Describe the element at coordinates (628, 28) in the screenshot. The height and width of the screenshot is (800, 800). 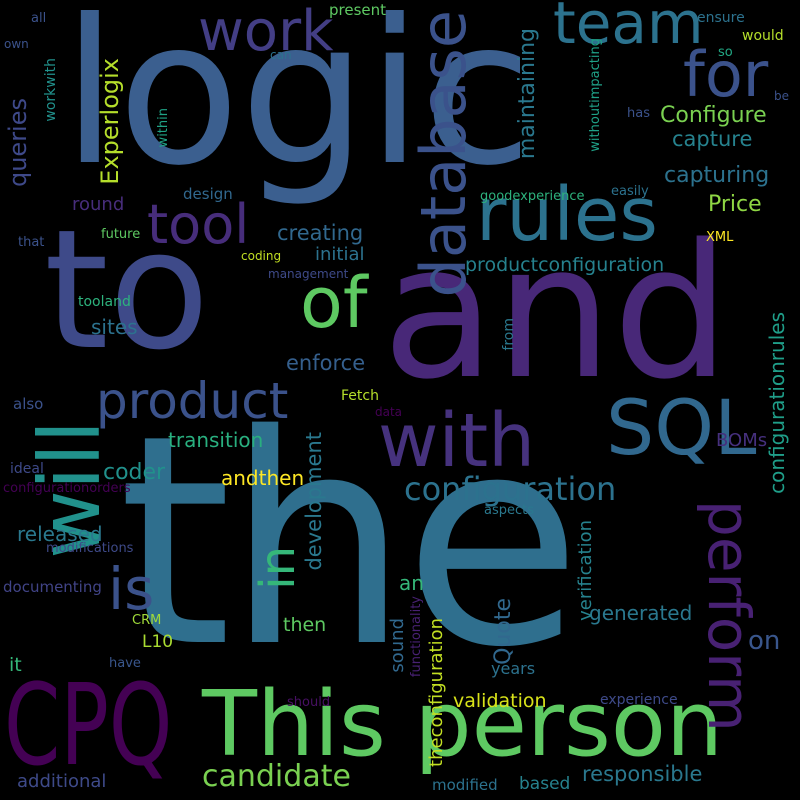
I see `word-team: team` at that location.